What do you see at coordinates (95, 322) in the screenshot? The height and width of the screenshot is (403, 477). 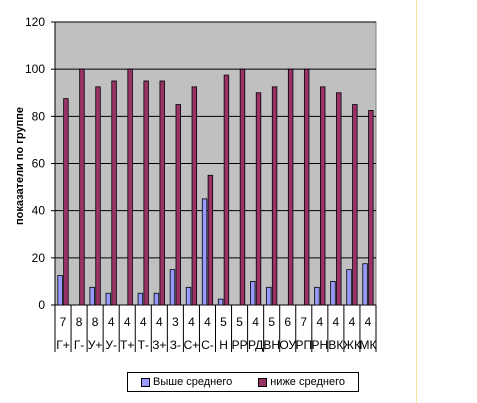 I see `category-number-2: 8` at bounding box center [95, 322].